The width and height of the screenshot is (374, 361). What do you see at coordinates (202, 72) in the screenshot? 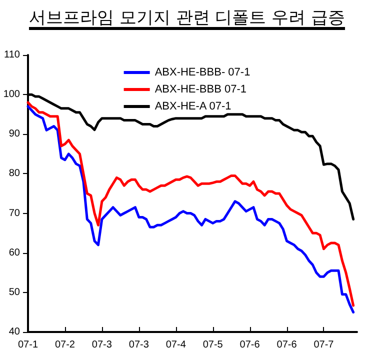
I see `legend-label: ABX-HE-BBB- 07-1` at bounding box center [202, 72].